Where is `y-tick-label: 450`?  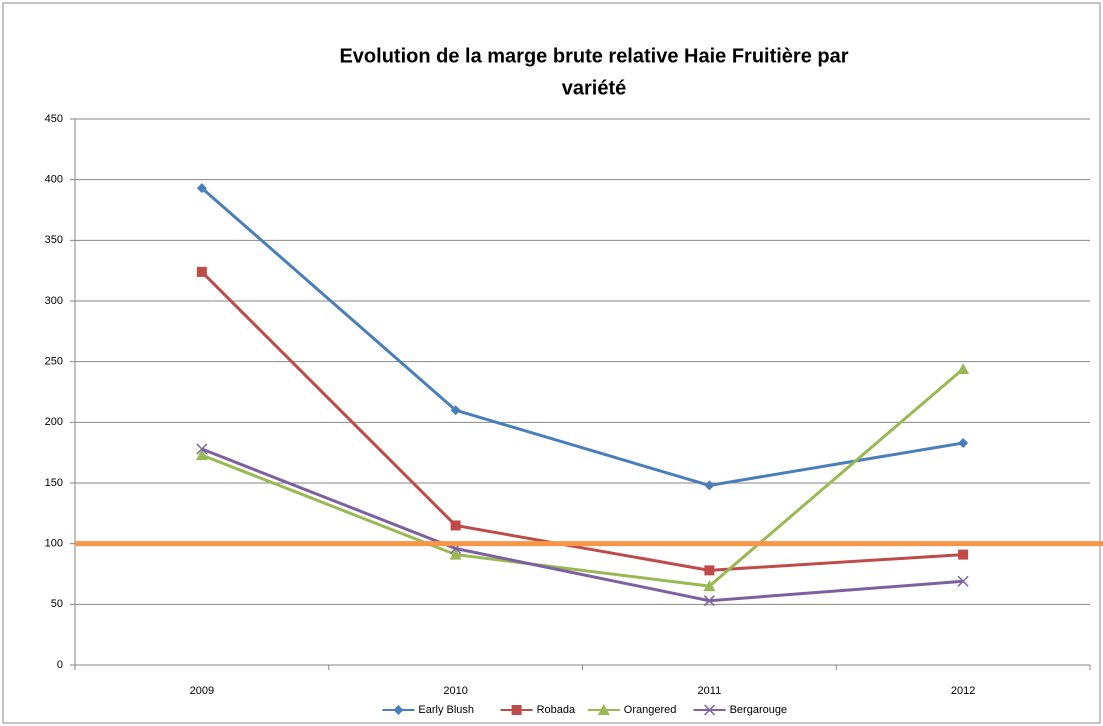
y-tick-label: 450 is located at coordinates (54, 119).